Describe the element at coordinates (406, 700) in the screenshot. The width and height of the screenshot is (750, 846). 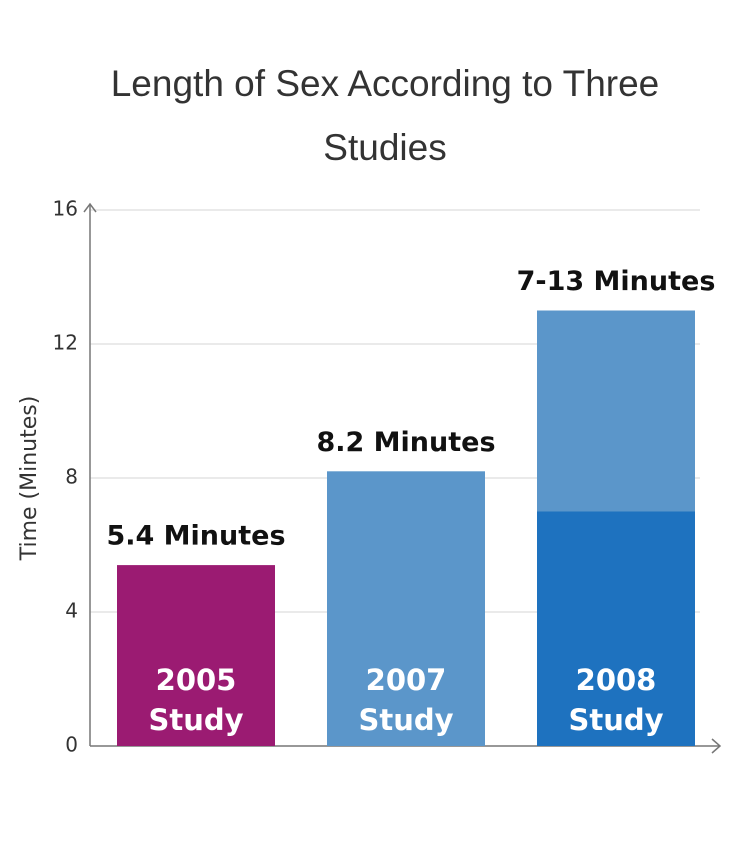
I see `category-label: 2007 Study` at that location.